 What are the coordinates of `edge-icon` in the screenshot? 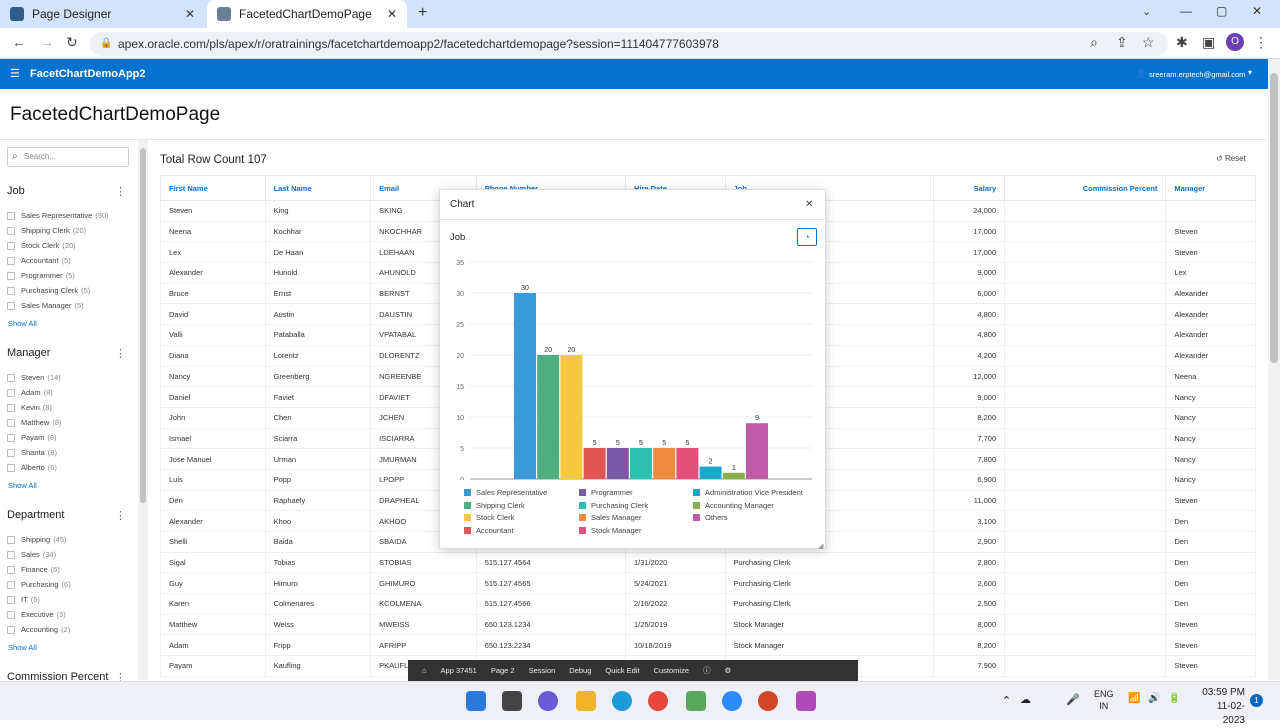 It's located at (622, 701).